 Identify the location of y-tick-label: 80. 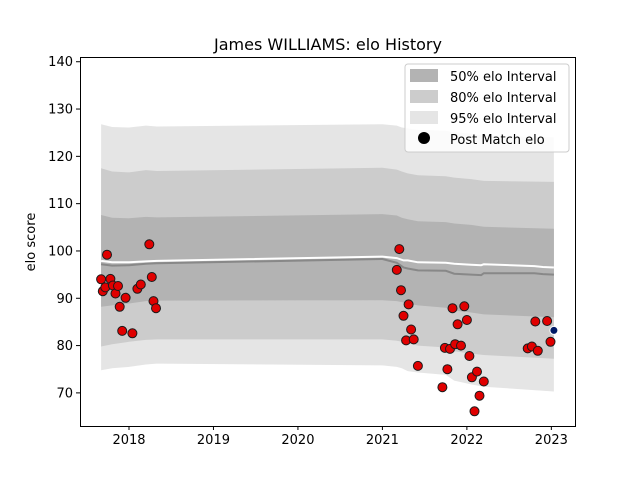
(64, 346).